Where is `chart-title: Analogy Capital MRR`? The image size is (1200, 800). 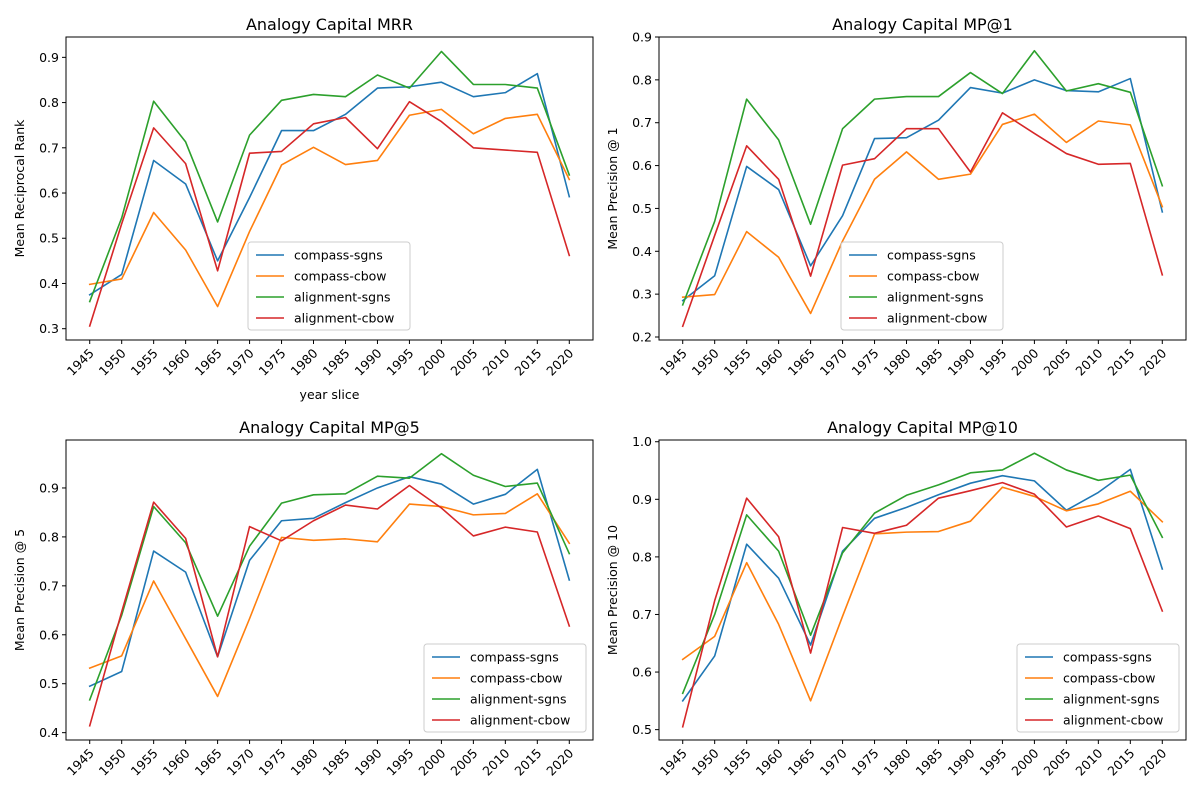 chart-title: Analogy Capital MRR is located at coordinates (329, 24).